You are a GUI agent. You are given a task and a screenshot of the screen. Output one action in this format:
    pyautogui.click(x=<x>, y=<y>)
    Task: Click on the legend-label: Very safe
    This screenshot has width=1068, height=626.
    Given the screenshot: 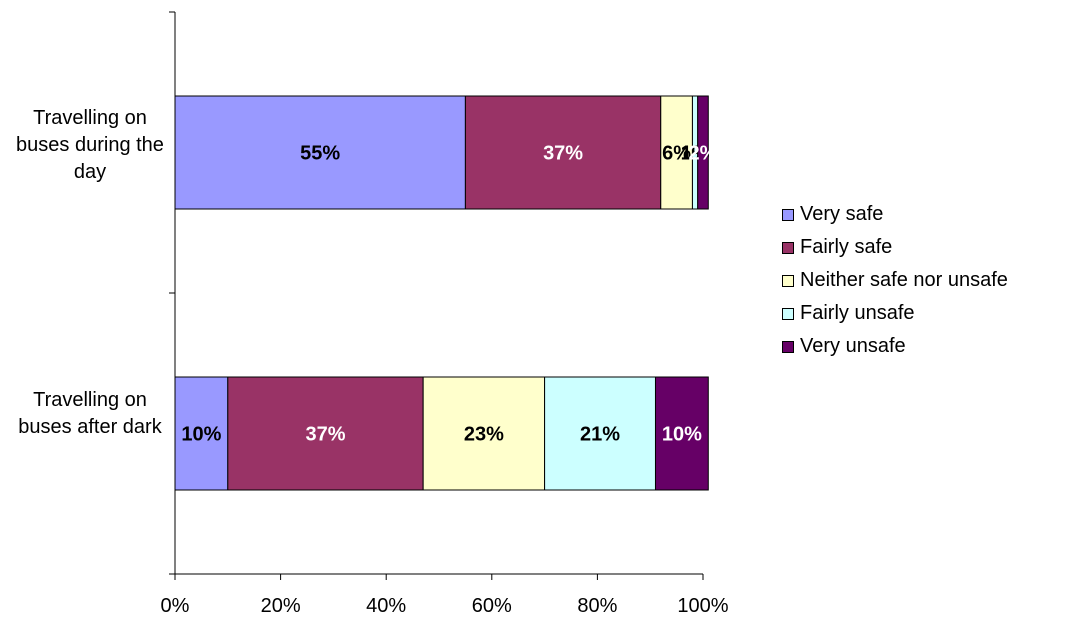 What is the action you would take?
    pyautogui.click(x=842, y=214)
    